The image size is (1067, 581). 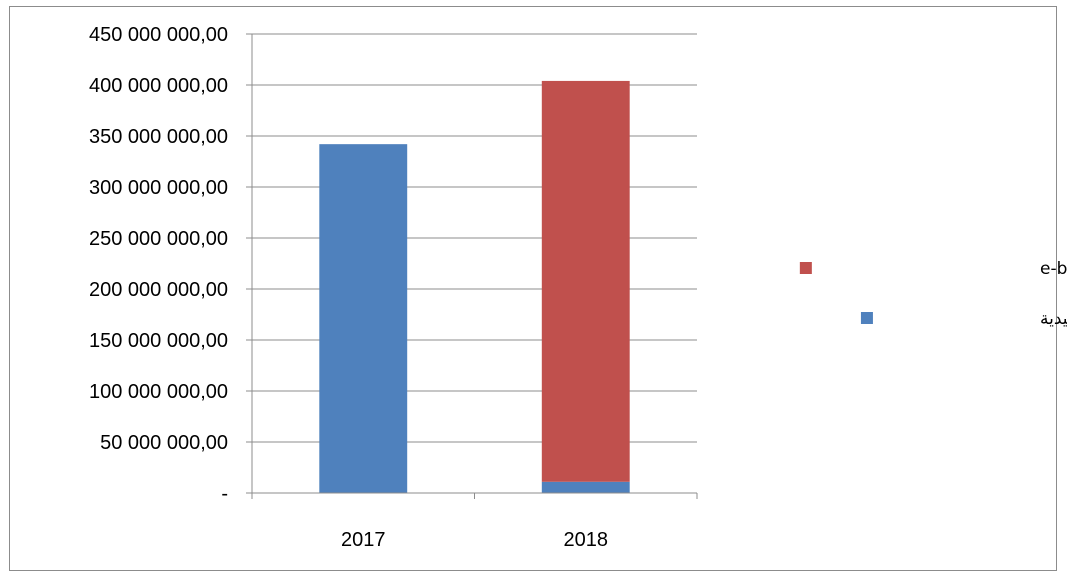 What do you see at coordinates (158, 35) in the screenshot?
I see `y-tick-label: 450 000 000,00` at bounding box center [158, 35].